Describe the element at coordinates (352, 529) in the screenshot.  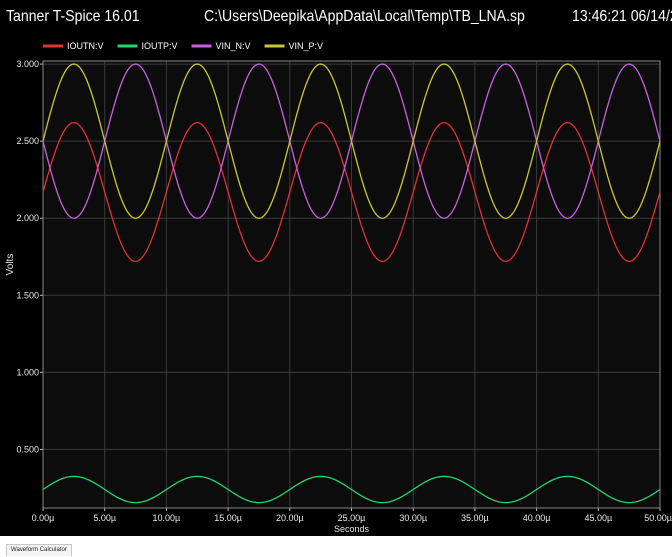
I see `x-axis-label: Seconds` at that location.